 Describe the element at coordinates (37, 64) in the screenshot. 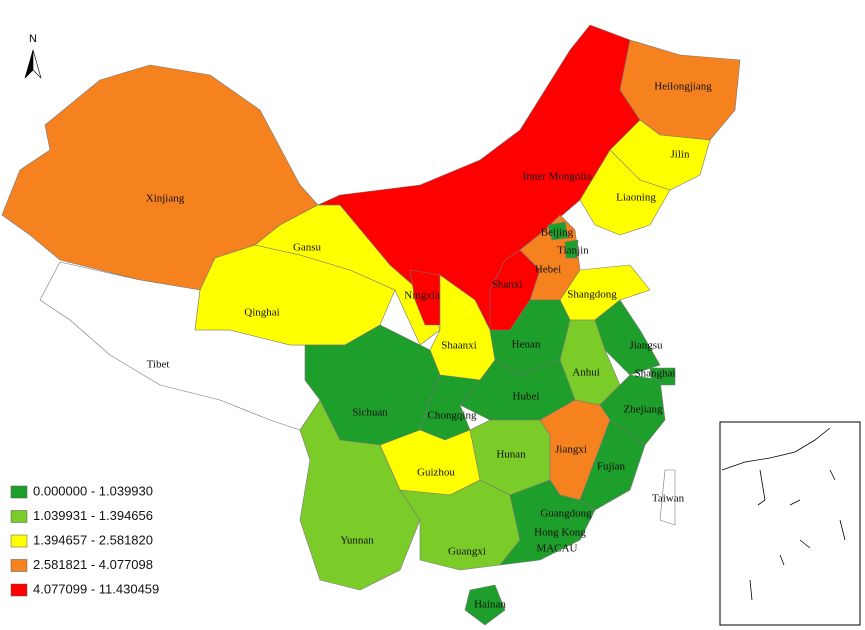

I see `north-arrow-right` at that location.